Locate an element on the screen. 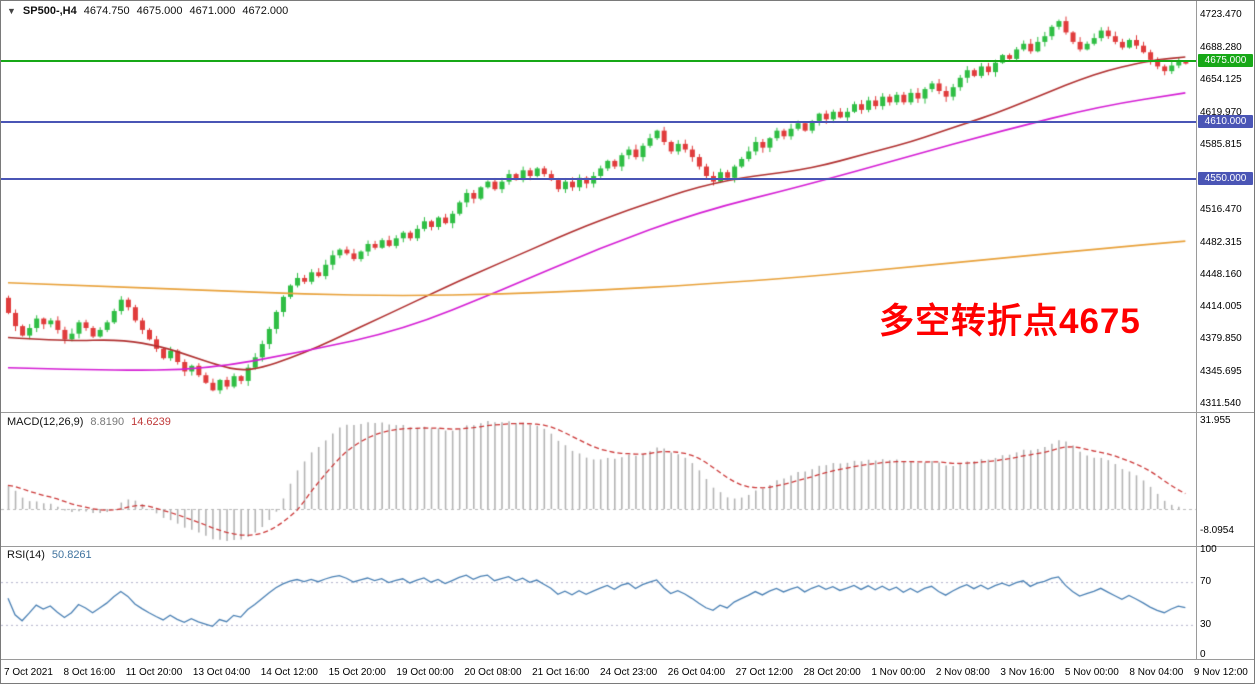  ohlc-close: 4672.000 is located at coordinates (265, 11).